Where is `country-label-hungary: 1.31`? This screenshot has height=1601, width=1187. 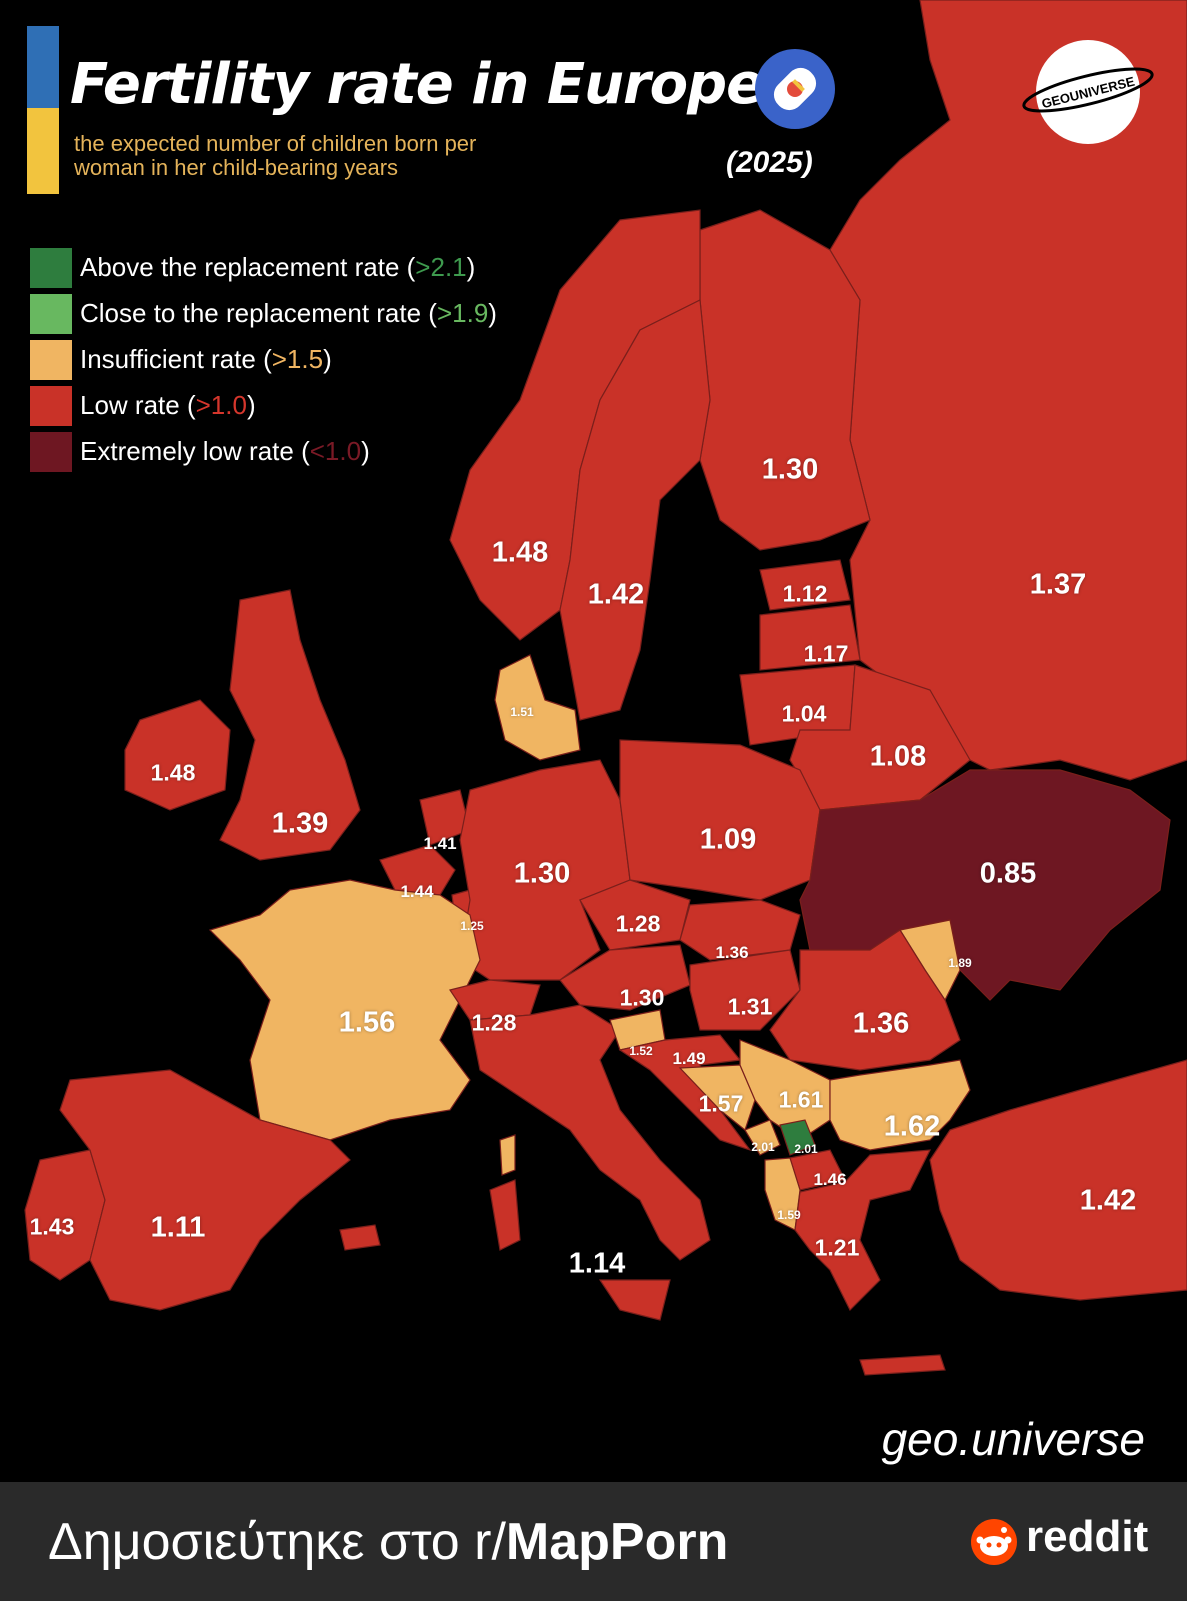
country-label-hungary: 1.31 is located at coordinates (750, 1006).